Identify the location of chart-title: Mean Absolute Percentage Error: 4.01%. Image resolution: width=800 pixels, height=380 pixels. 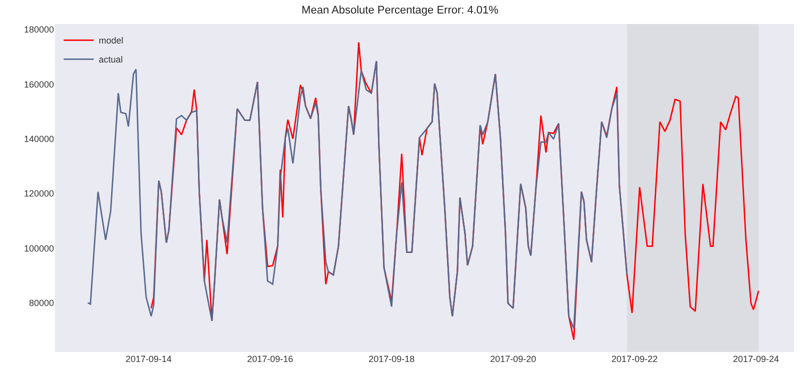
(400, 10).